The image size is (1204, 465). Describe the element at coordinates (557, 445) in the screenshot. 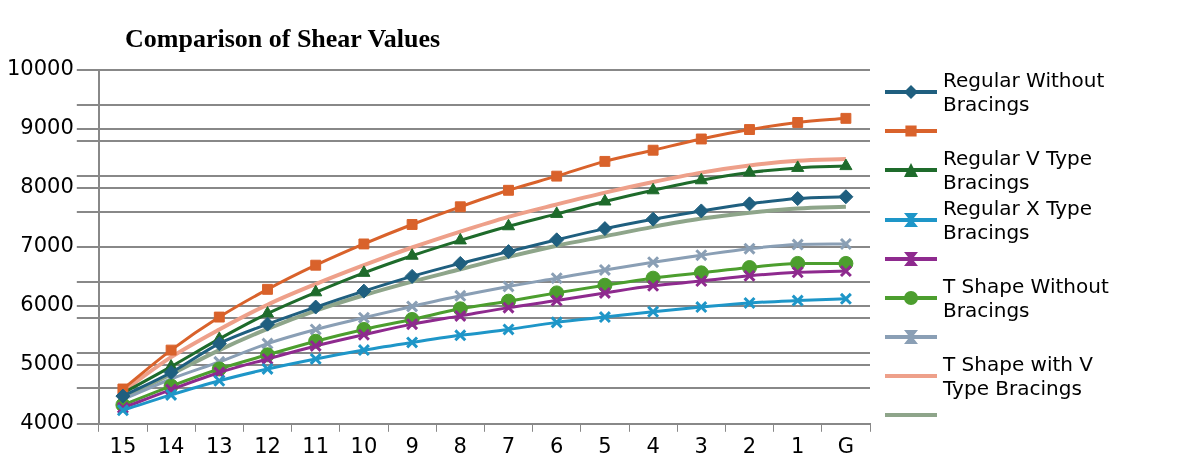

I see `x-tick-label: 6` at that location.